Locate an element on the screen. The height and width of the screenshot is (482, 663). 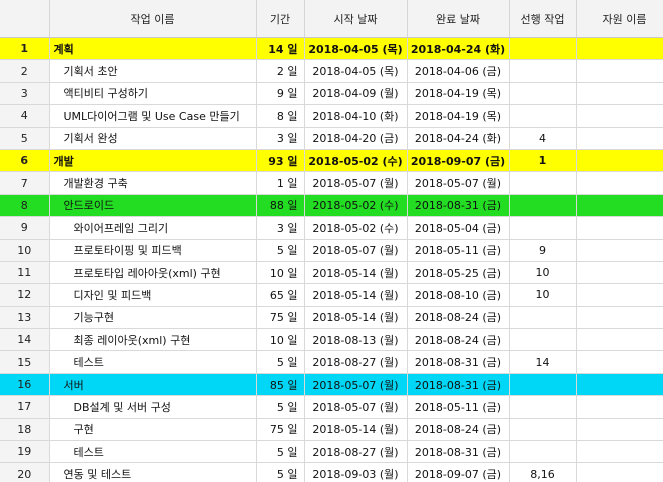
predecessors-cell: 8,16 is located at coordinates (543, 472).